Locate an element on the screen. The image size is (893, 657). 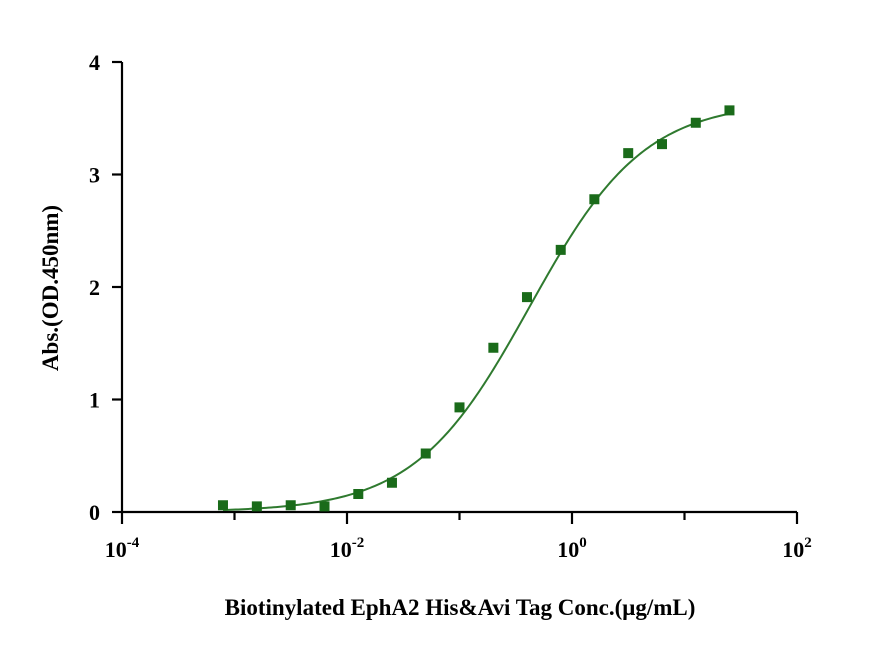
y-tick-label: 0 is located at coordinates (94, 512).